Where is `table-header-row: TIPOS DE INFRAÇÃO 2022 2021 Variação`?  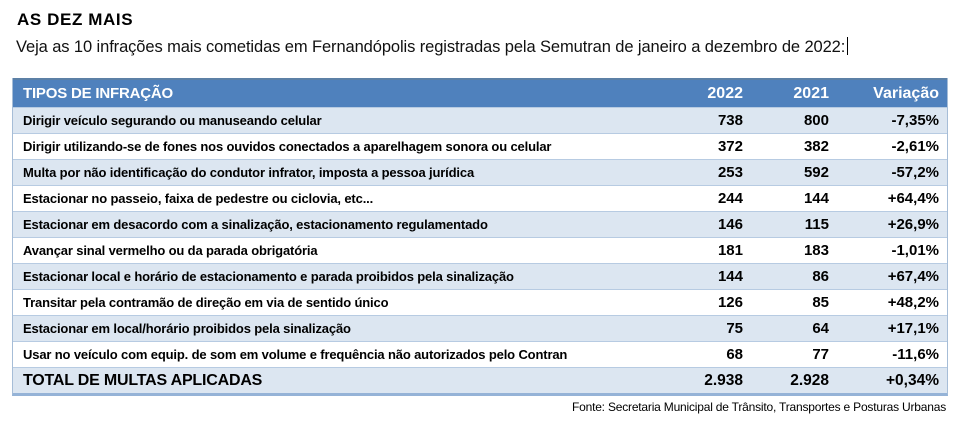
table-header-row: TIPOS DE INFRAÇÃO 2022 2021 Variação is located at coordinates (480, 92).